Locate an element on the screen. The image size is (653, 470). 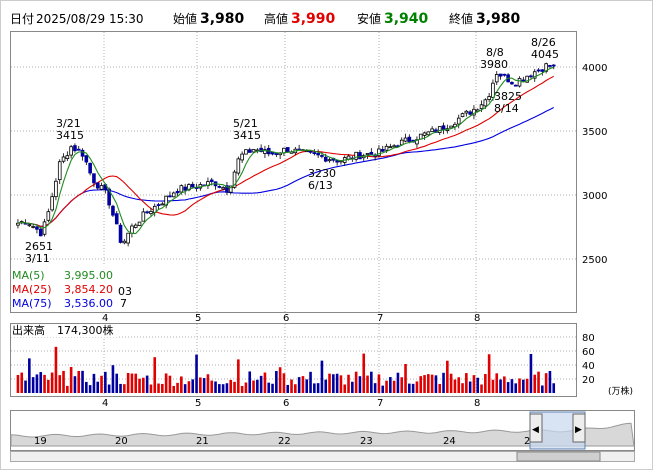
annotation-date: 8/26 is located at coordinates (543, 42).